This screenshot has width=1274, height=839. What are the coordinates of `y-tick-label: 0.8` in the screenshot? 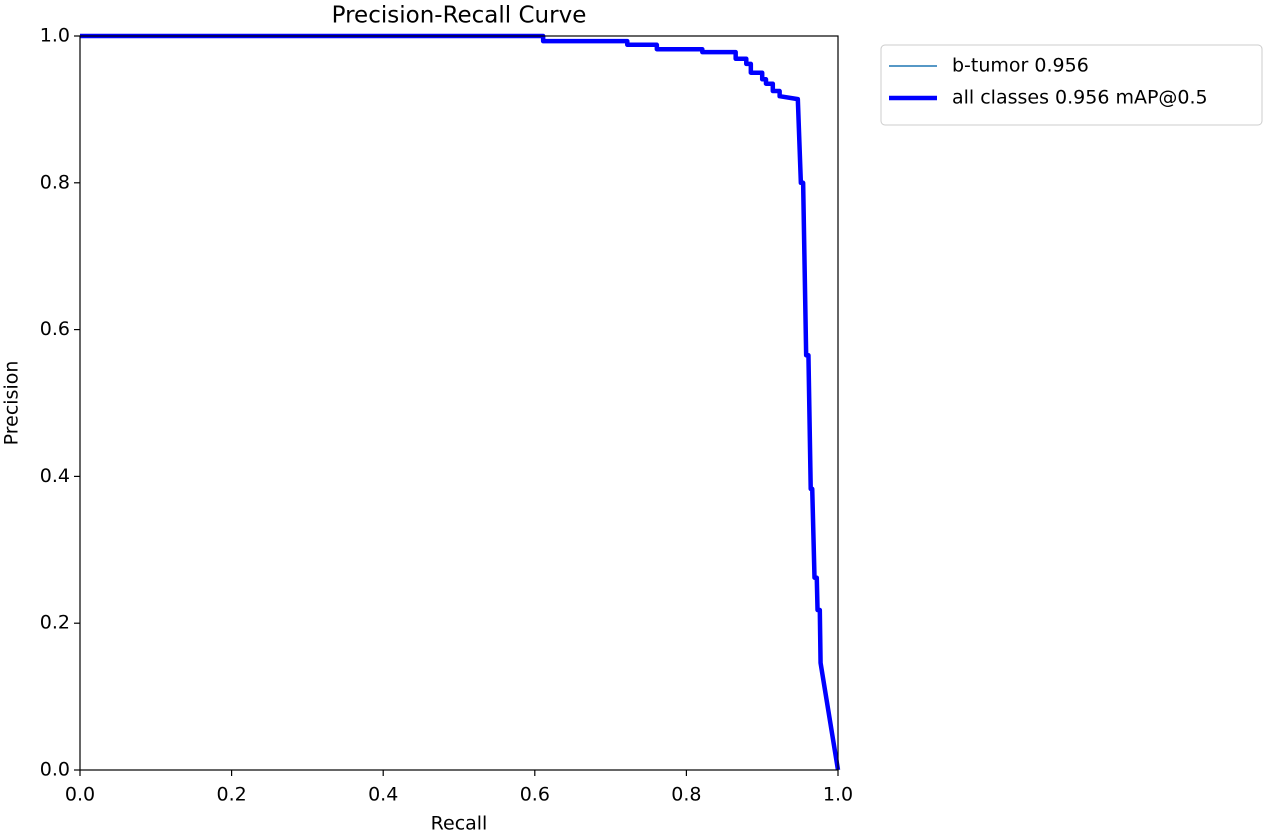 It's located at (55, 182).